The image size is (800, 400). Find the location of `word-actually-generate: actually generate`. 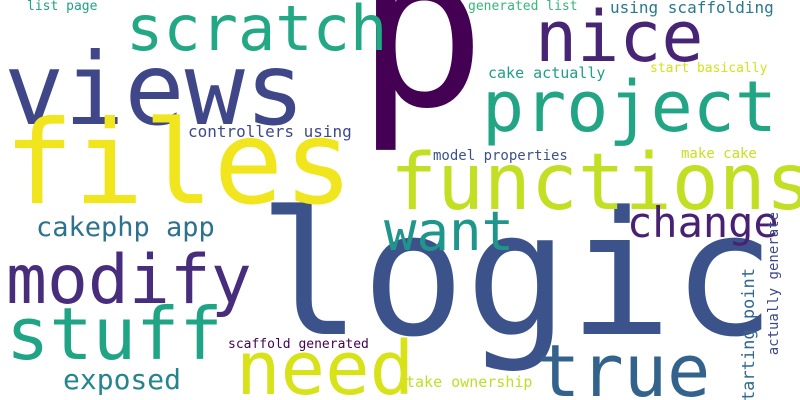

word-actually-generate: actually generate is located at coordinates (774, 284).